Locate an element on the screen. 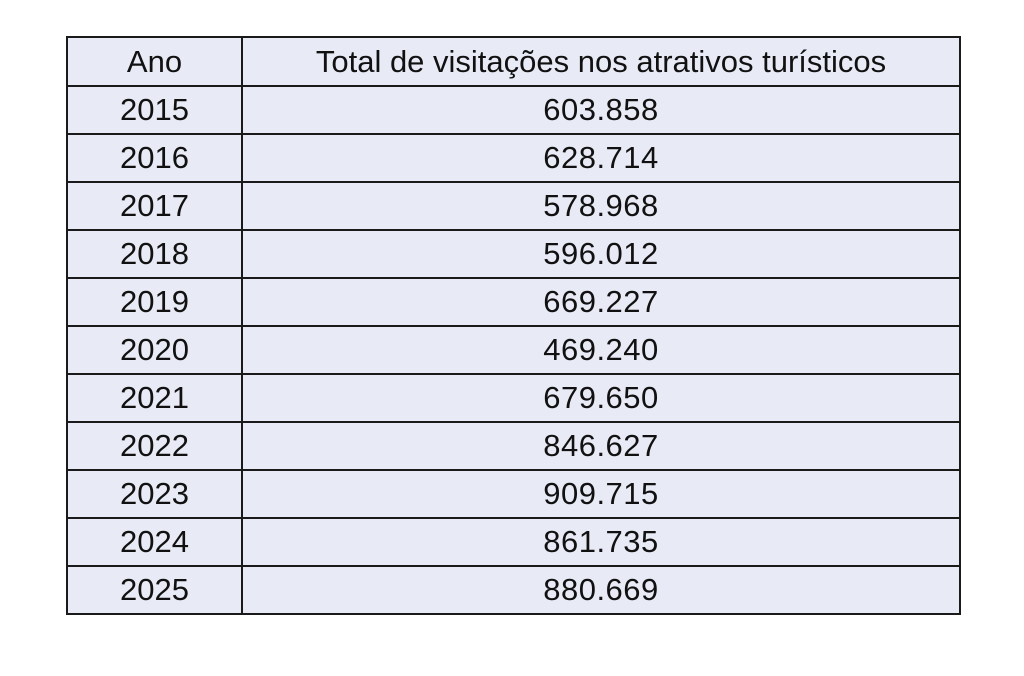  total-cell: 469.240 is located at coordinates (601, 350).